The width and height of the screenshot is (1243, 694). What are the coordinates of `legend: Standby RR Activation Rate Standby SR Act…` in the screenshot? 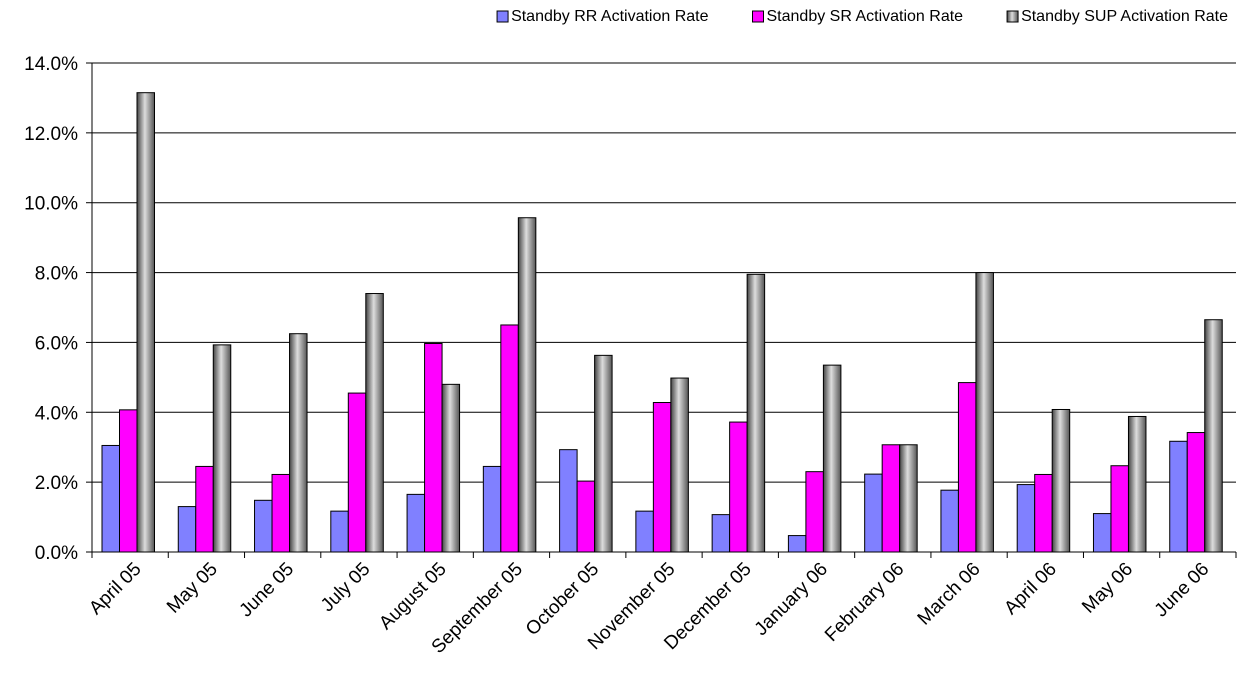 It's located at (862, 16).